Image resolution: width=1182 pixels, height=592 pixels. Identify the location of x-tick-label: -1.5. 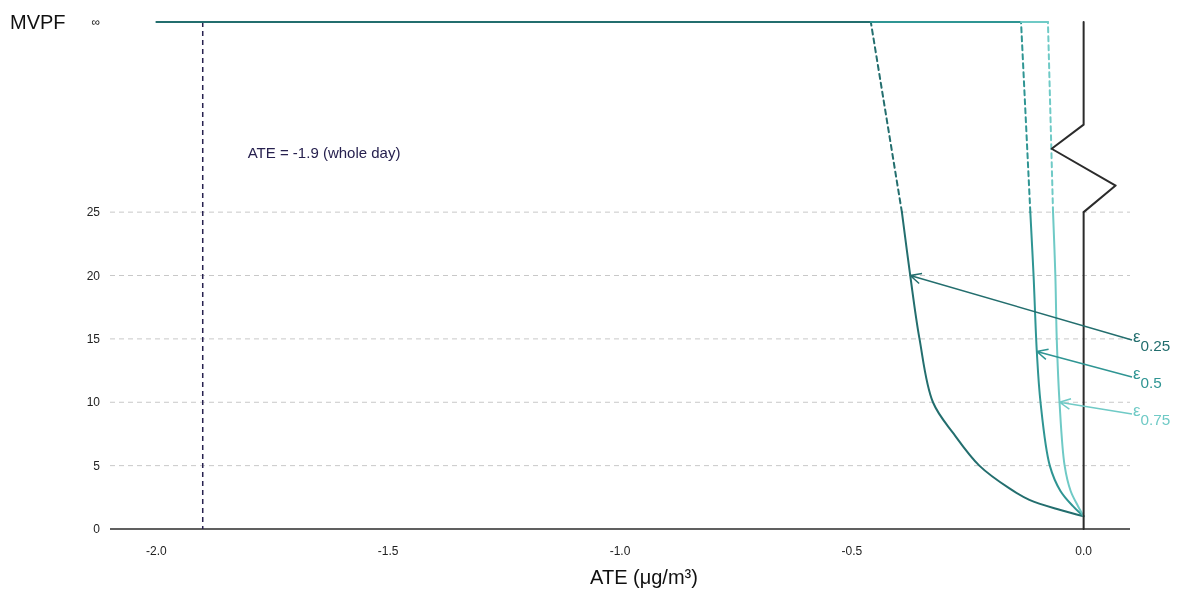
(388, 551).